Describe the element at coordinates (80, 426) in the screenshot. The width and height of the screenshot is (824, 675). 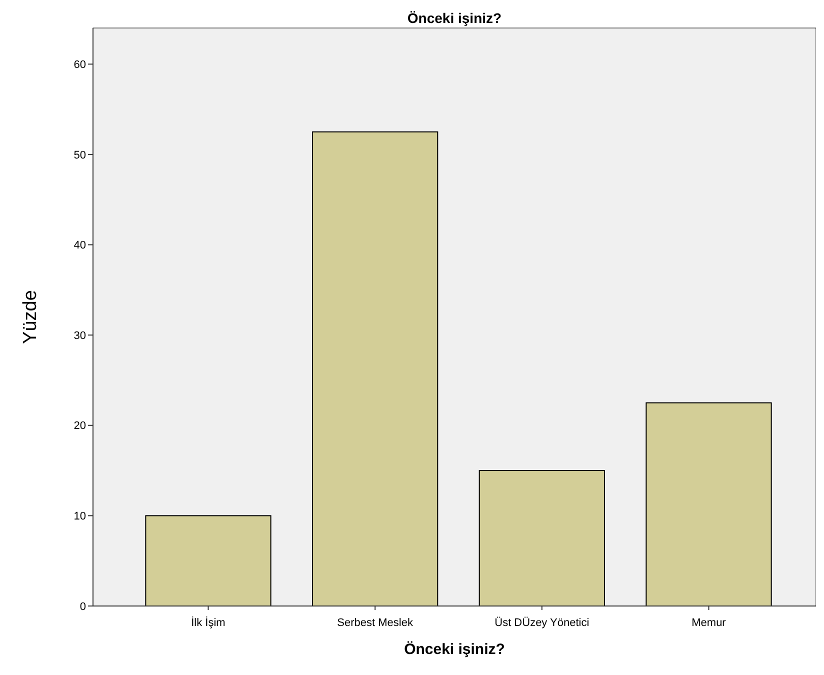
I see `y-tick-label: 20` at that location.